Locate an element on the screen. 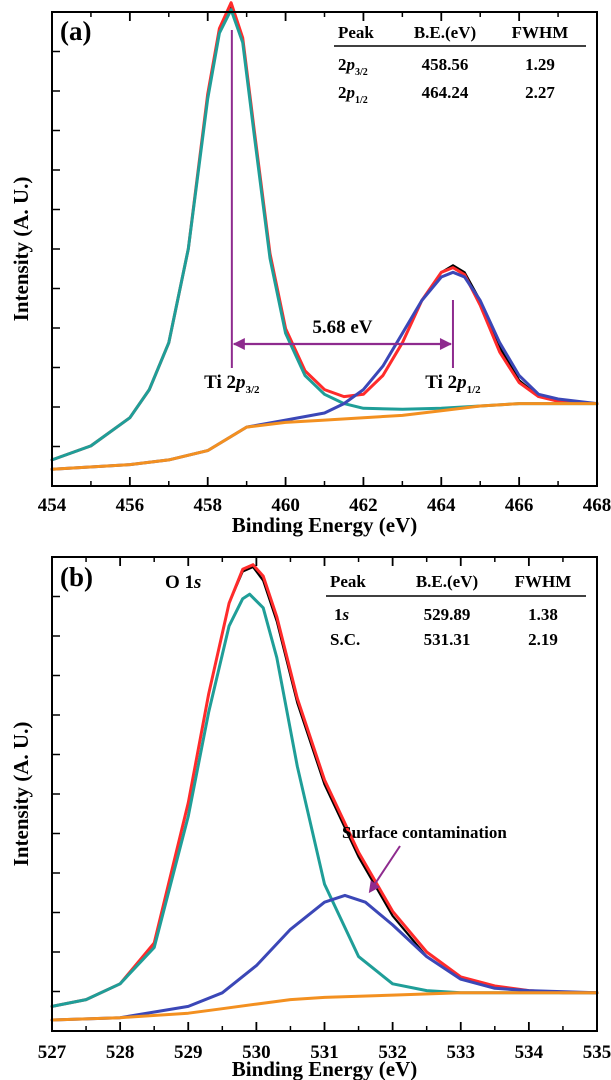 The width and height of the screenshot is (611, 1080). table-fwhm-value: 1.29 is located at coordinates (540, 64).